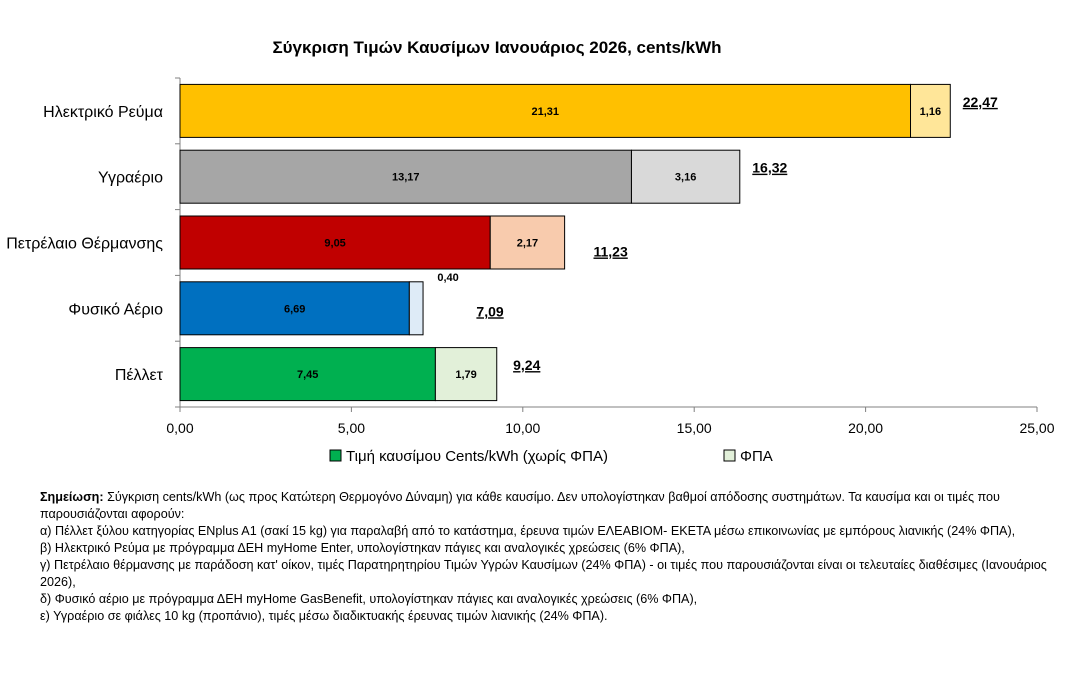 Image resolution: width=1080 pixels, height=675 pixels. Describe the element at coordinates (115, 309) in the screenshot. I see `category-label: Φυσικό Αέριο` at that location.